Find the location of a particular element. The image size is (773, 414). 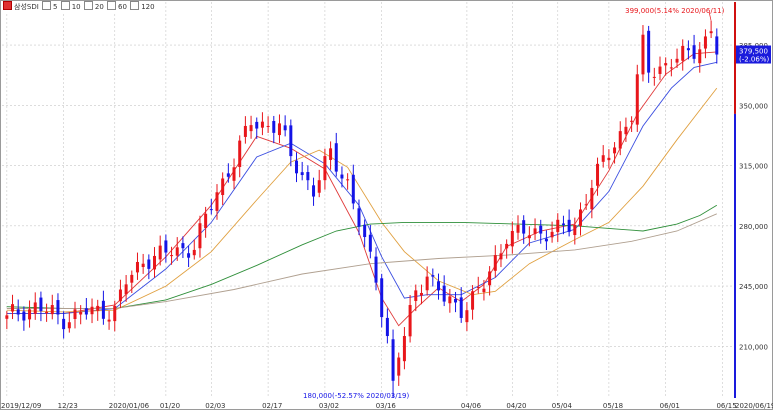

y-tick-label: 245,000 is located at coordinates (753, 287).